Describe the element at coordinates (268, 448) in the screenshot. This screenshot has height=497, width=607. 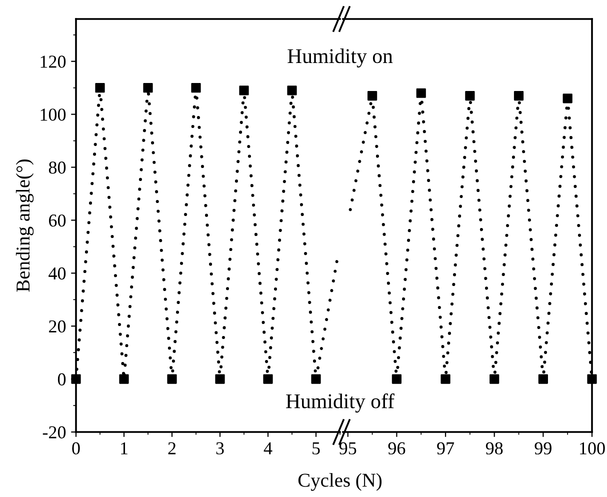
I see `x-tick-label: 4` at that location.